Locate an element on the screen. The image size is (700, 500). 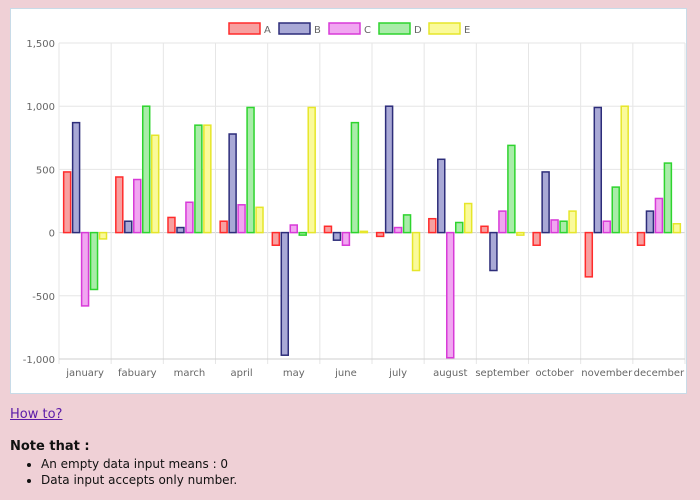
legend-label: C is located at coordinates (367, 30).